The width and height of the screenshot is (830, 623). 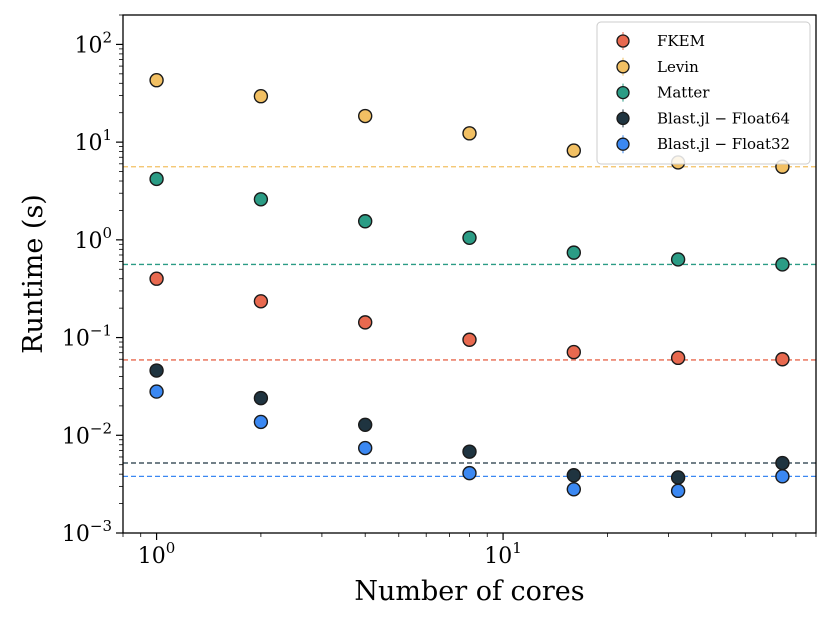 I want to click on y-tick-label: 10⁻², so click(x=87, y=434).